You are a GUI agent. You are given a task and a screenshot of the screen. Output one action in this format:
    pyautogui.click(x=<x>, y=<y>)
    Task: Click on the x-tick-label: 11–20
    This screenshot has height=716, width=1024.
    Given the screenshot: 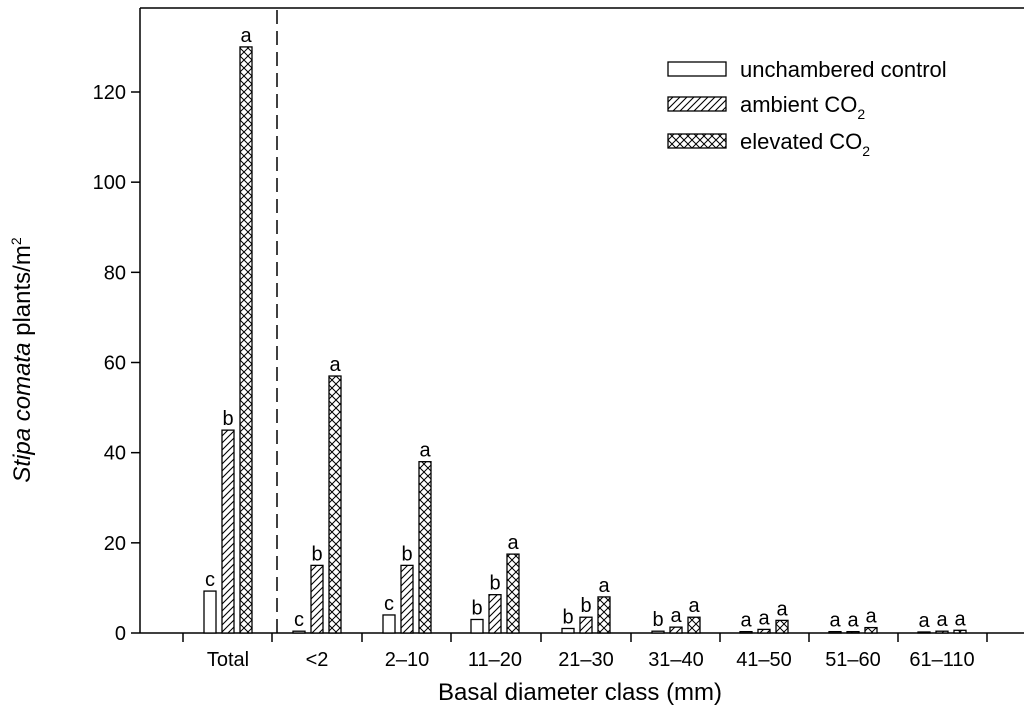 What is the action you would take?
    pyautogui.click(x=495, y=660)
    